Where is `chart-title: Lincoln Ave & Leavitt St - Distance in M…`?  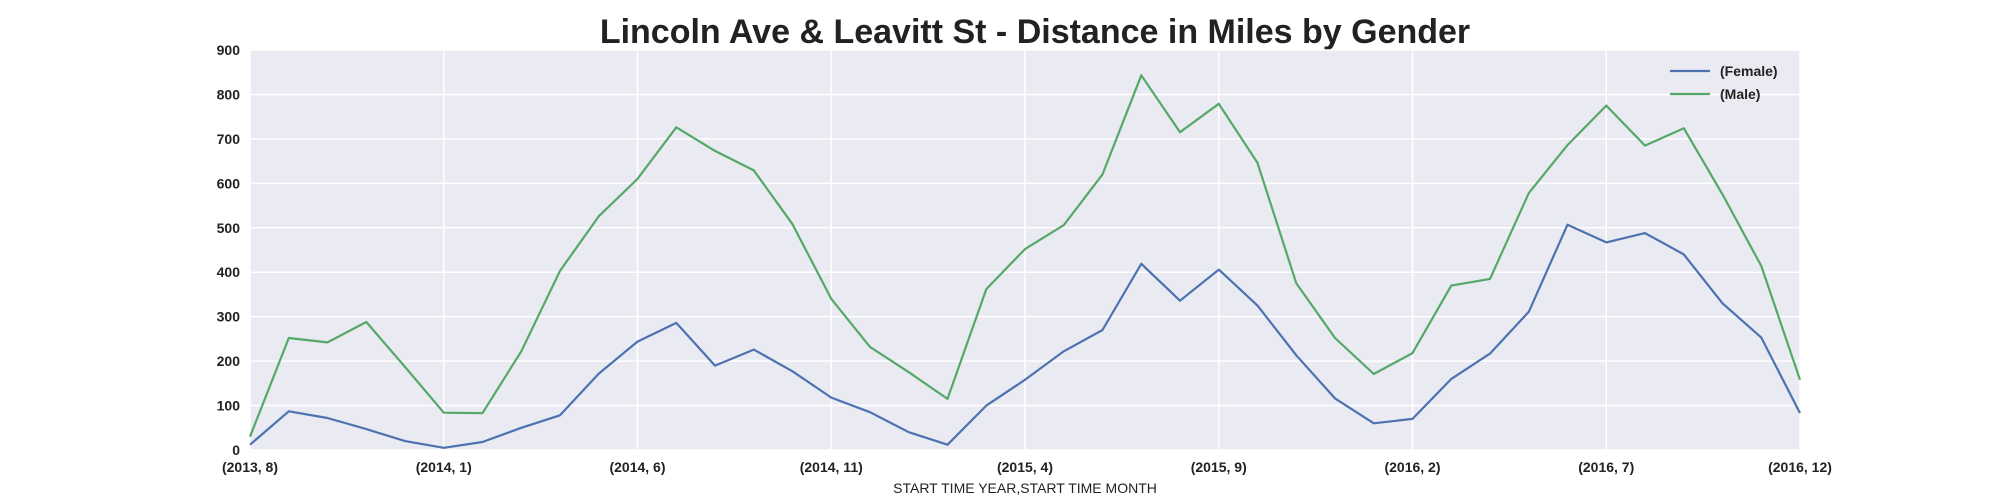
chart-title: Lincoln Ave & Leavitt St - Distance in M… is located at coordinates (1035, 32).